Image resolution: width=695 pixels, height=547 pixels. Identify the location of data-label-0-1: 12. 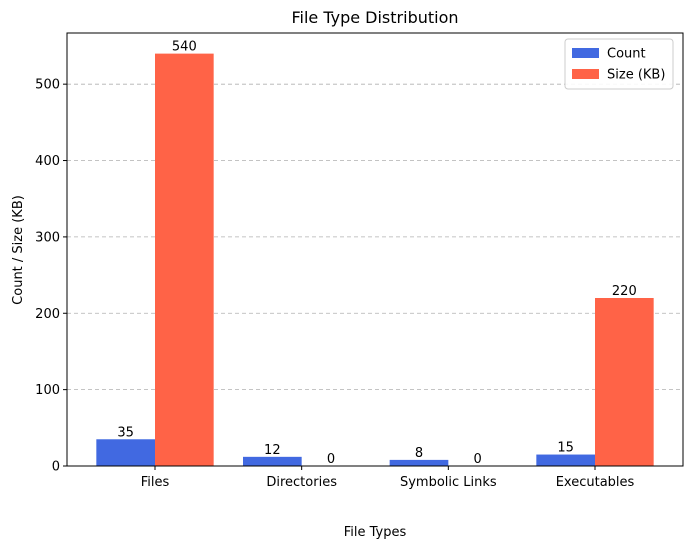
(272, 450).